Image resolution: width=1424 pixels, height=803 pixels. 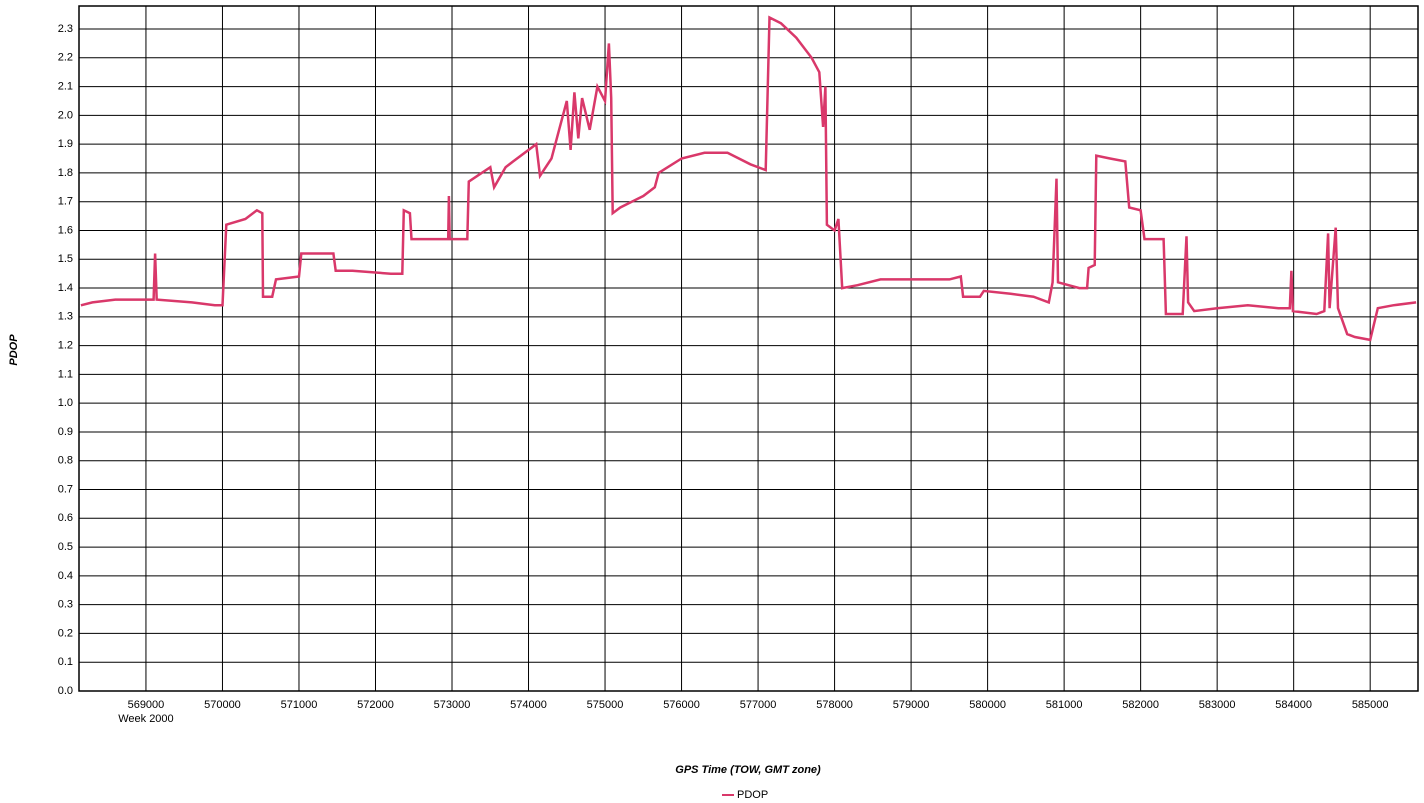 What do you see at coordinates (65, 29) in the screenshot?
I see `y-tick-label: 2.3` at bounding box center [65, 29].